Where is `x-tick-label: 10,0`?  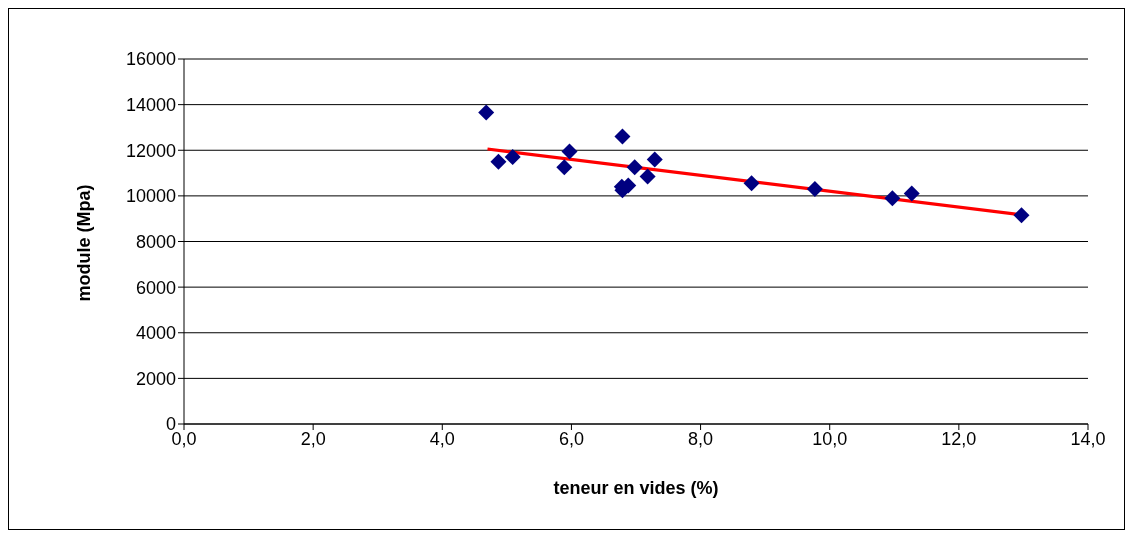 x-tick-label: 10,0 is located at coordinates (830, 438).